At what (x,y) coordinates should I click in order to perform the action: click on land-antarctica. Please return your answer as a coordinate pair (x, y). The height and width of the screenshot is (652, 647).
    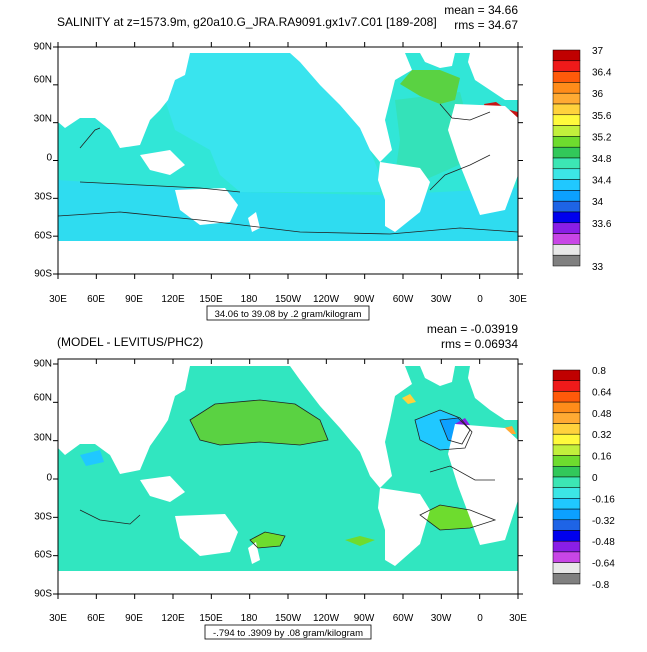
    Looking at the image, I should click on (288, 584).